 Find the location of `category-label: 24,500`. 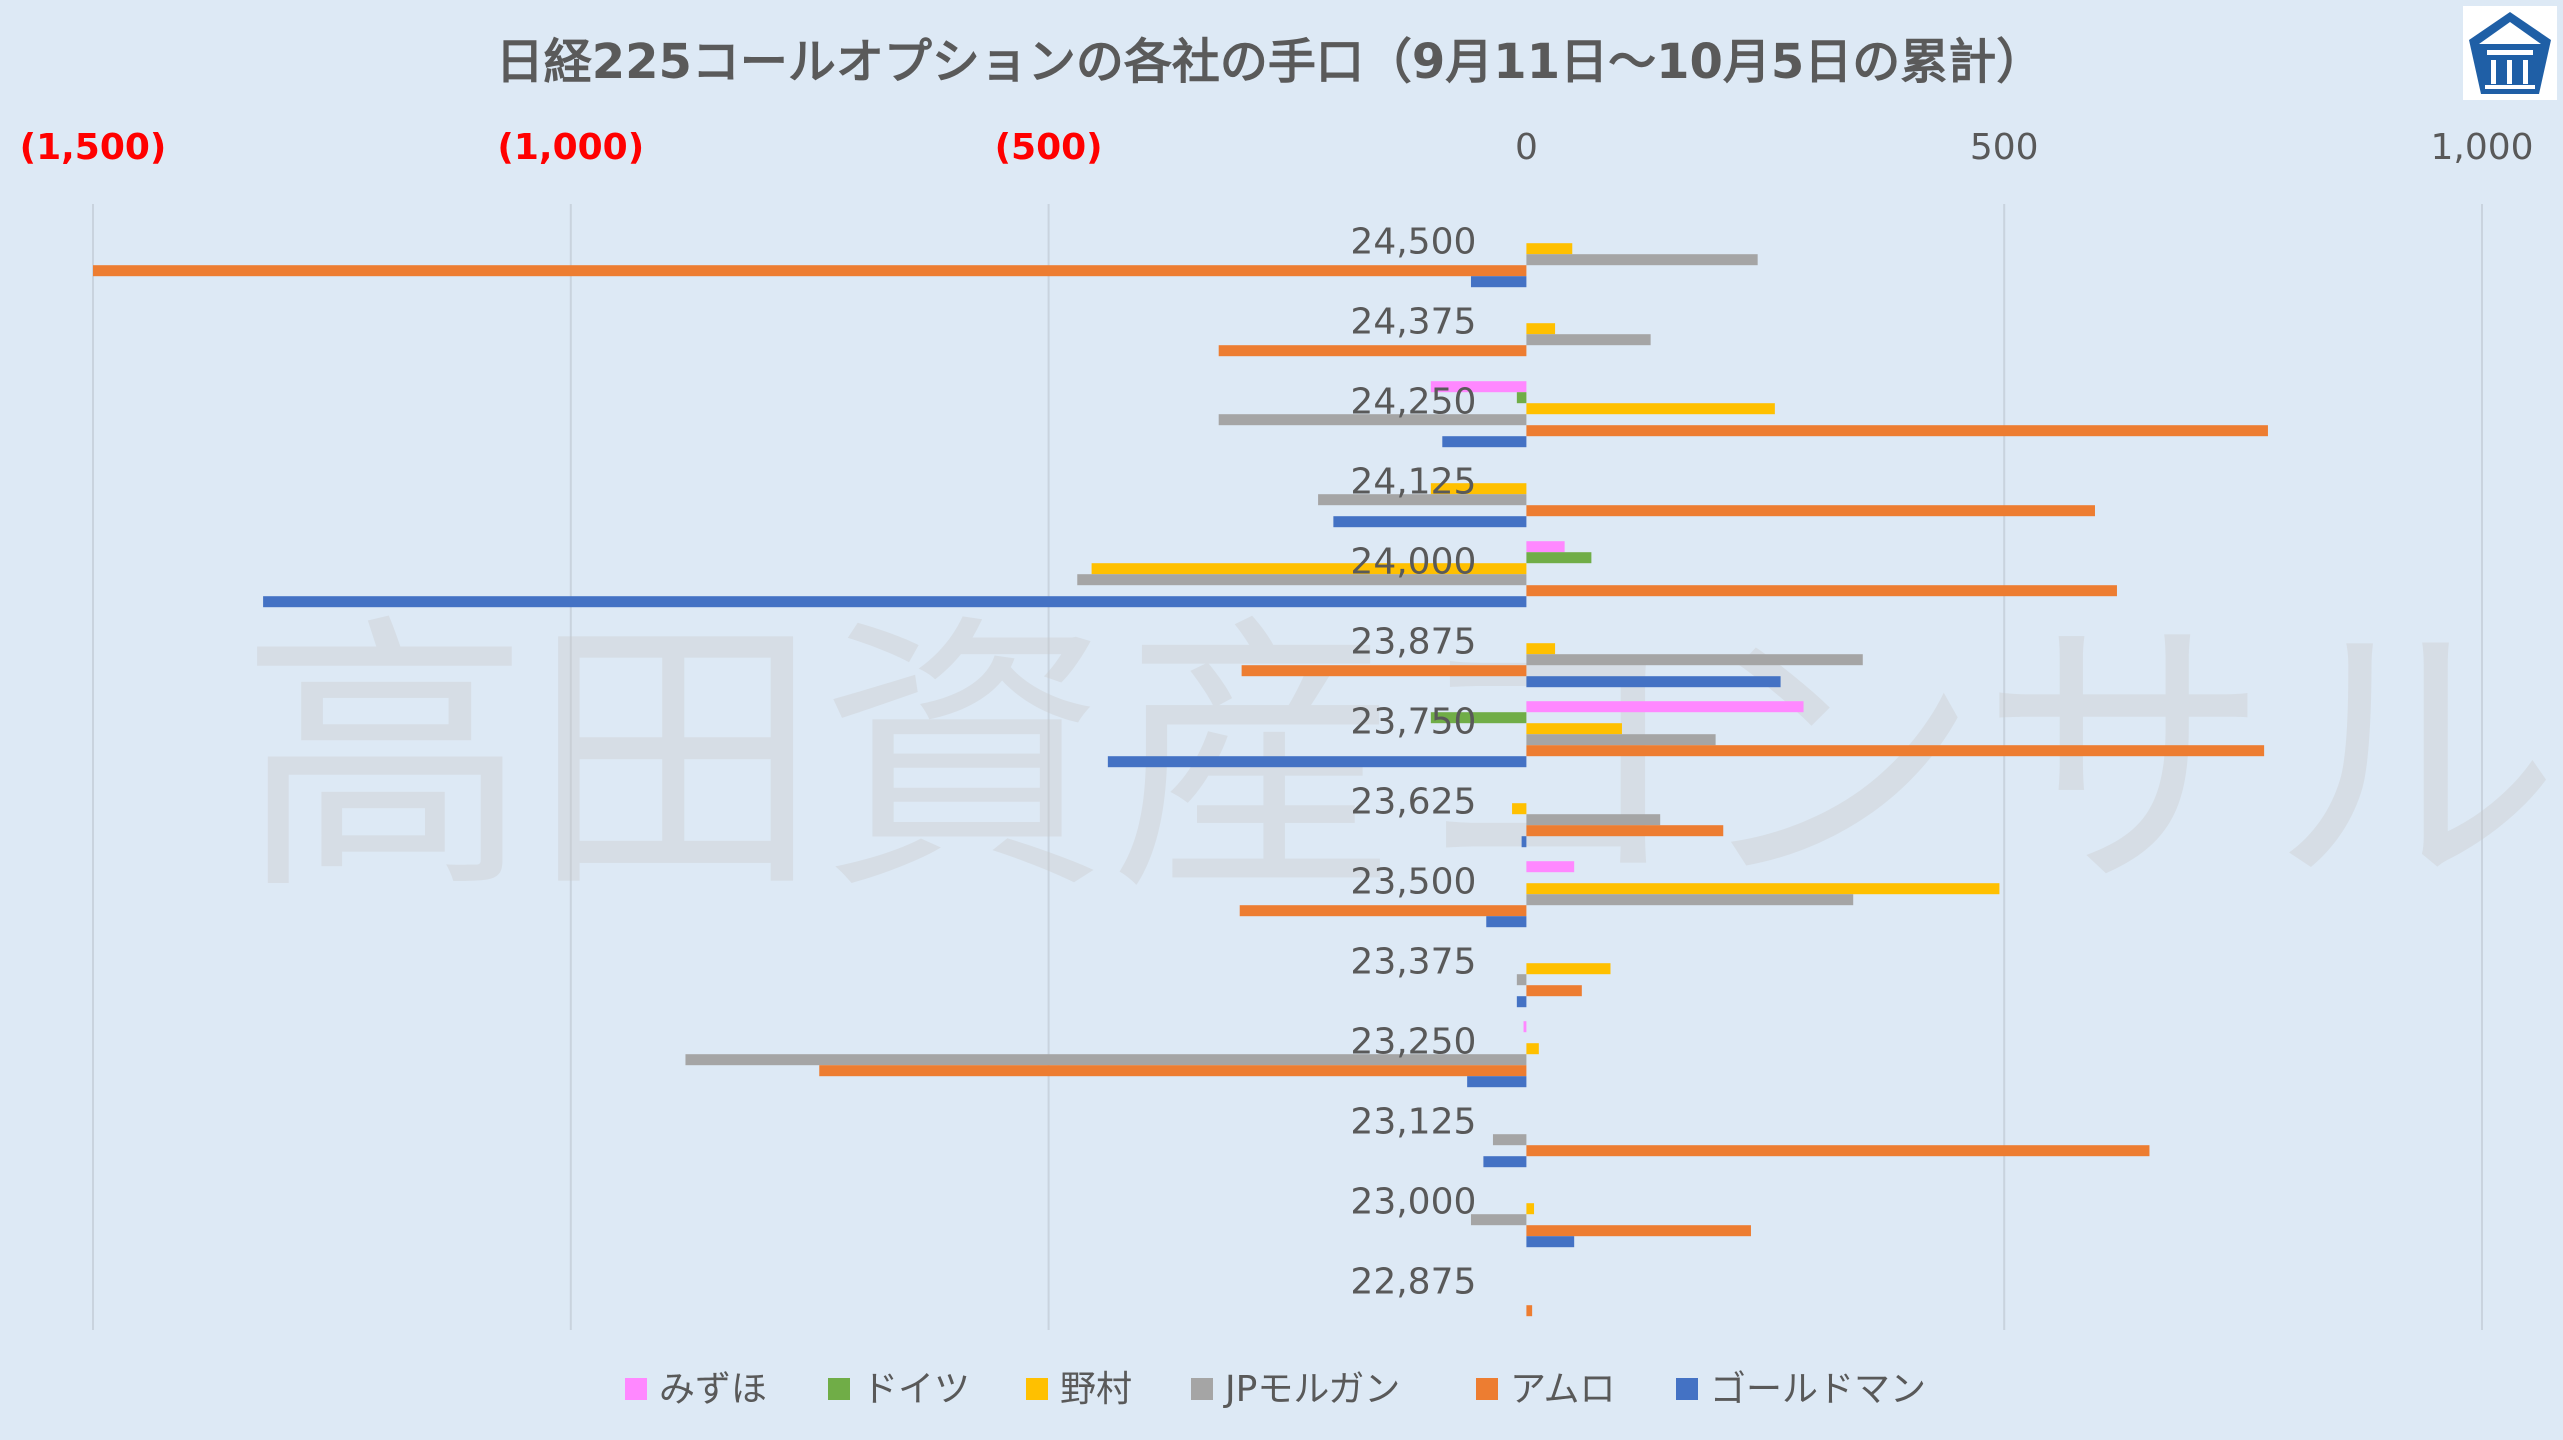

category-label: 24,500 is located at coordinates (1413, 242).